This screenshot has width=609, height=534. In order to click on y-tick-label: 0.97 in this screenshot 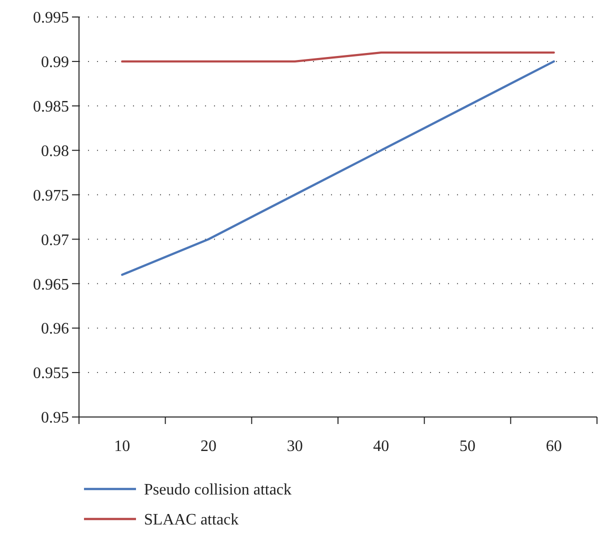, I will do `click(55, 240)`.